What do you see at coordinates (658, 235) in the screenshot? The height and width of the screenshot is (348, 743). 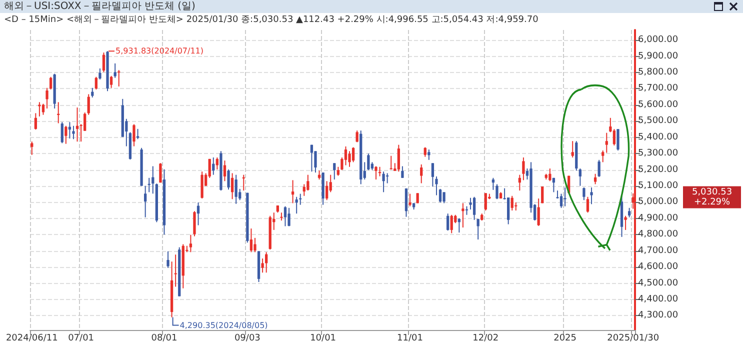 I see `y-tick-label: 4,800.00` at bounding box center [658, 235].